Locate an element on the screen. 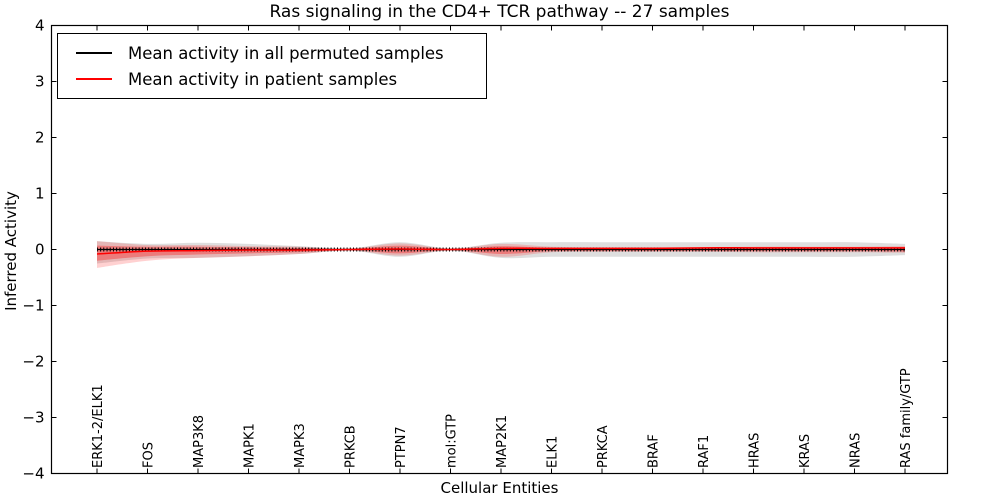 Image resolution: width=1000 pixels, height=500 pixels. band-permuted-sample-range is located at coordinates (501, 252).